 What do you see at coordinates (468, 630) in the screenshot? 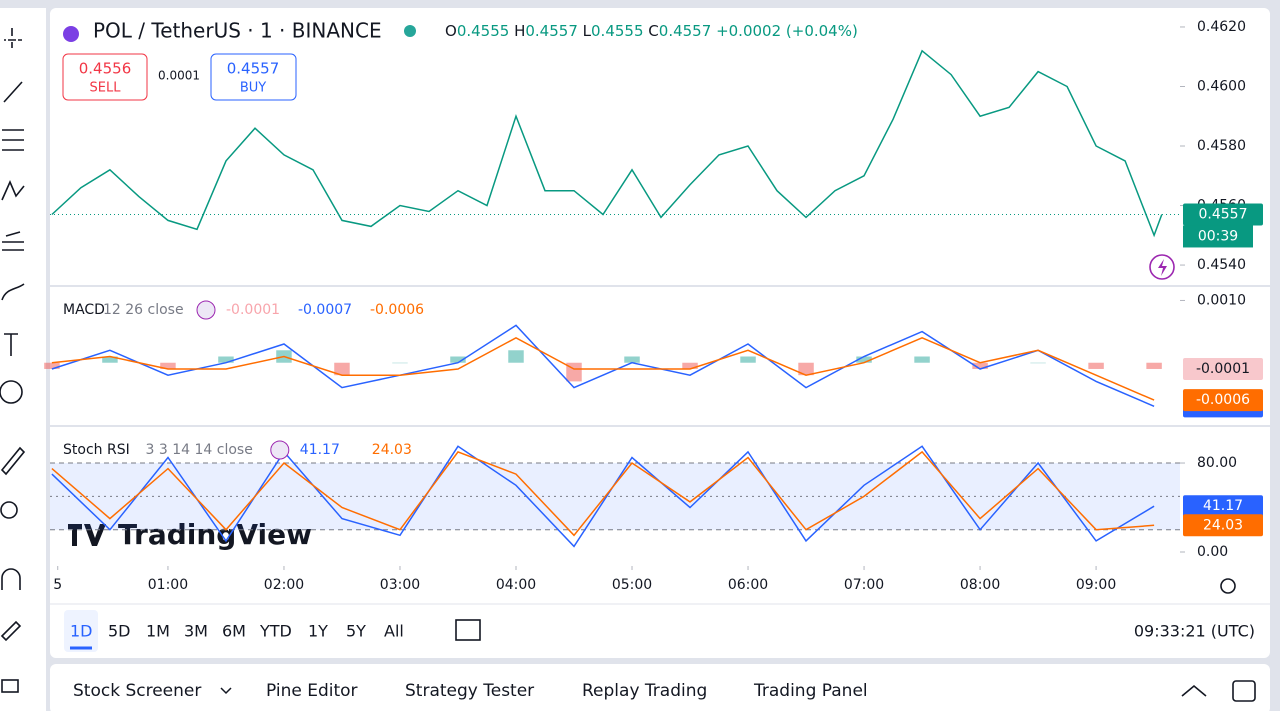
I see `date-range-icon` at bounding box center [468, 630].